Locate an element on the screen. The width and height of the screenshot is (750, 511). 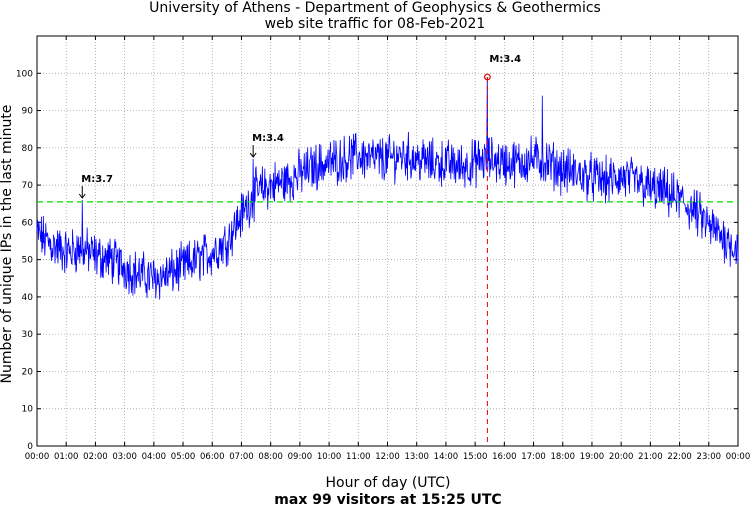
max-marker-point is located at coordinates (487, 77).